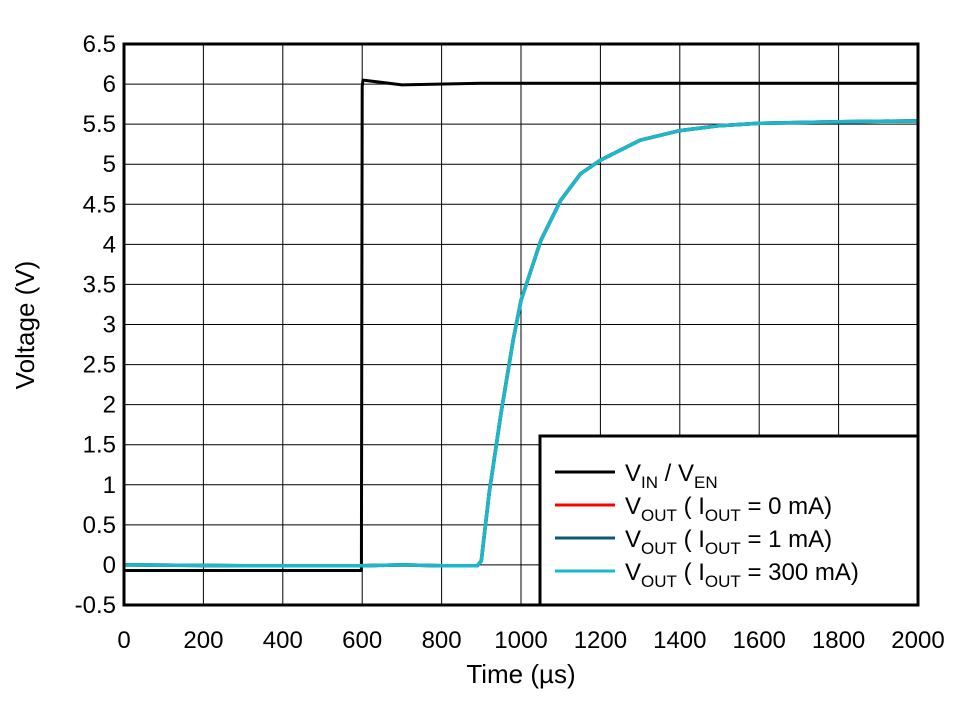  Describe the element at coordinates (728, 509) in the screenshot. I see `legend-label-1: VOUT ( IOUT = 0 mA)` at that location.